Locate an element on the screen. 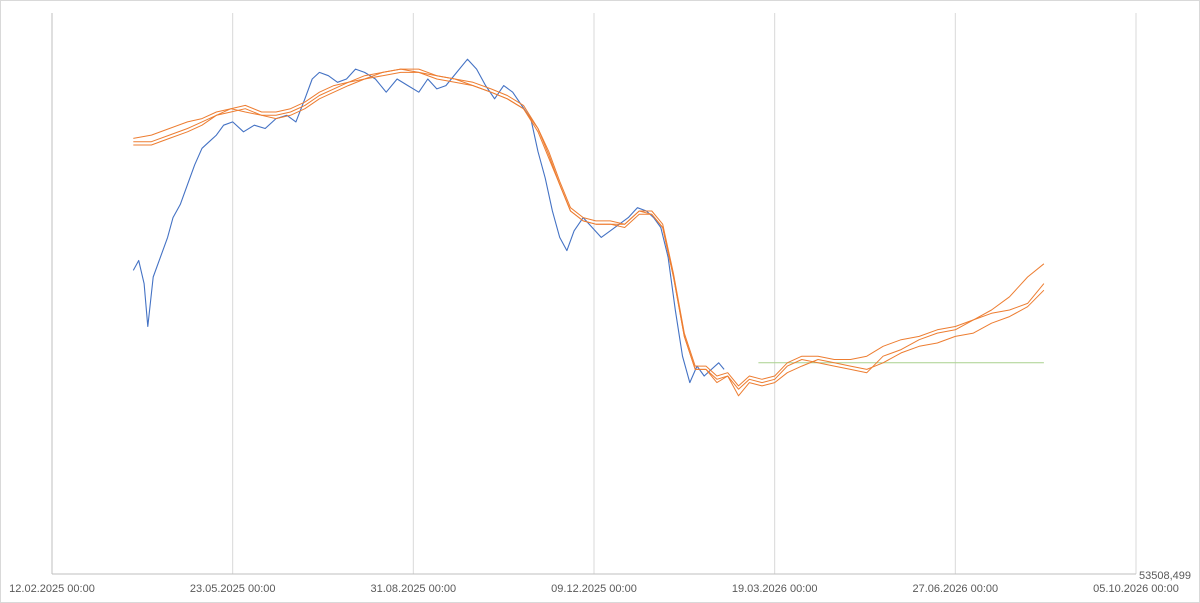 This screenshot has width=1200, height=603. x-tick-label-4: 19.03.2026 00:00 is located at coordinates (775, 589).